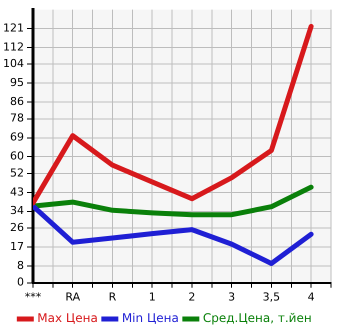  Describe the element at coordinates (67, 318) in the screenshot. I see `legend-label: Max Цена` at that location.